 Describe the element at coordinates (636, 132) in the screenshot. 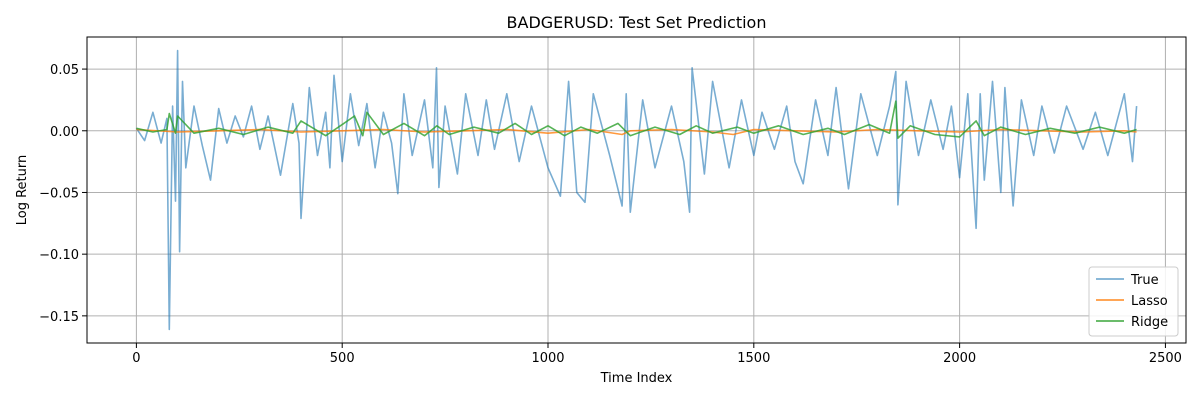

I see `series-line-lasso` at that location.